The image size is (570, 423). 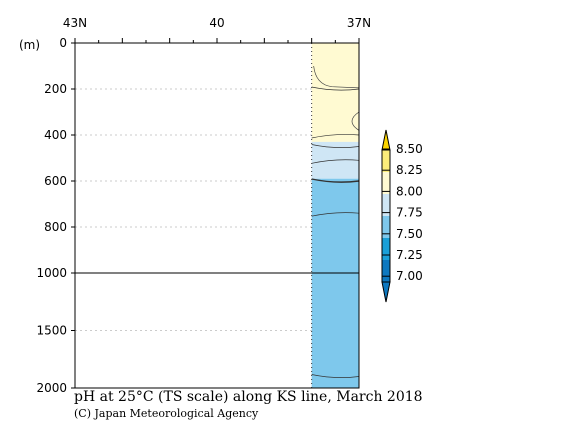 What do you see at coordinates (55, 135) in the screenshot?
I see `y-tick-label-400: 400` at bounding box center [55, 135].